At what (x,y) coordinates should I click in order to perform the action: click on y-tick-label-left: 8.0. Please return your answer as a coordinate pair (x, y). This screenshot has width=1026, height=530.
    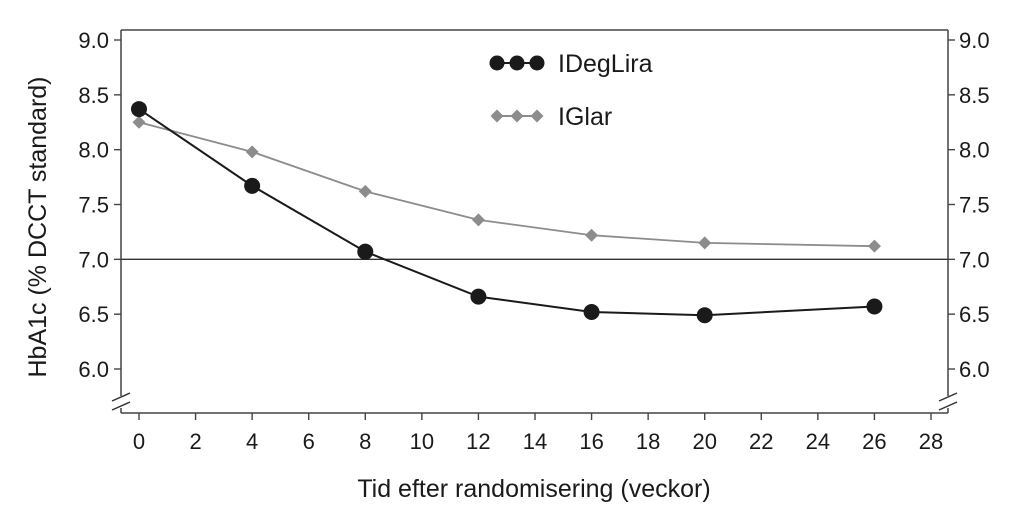
    Looking at the image, I should click on (93, 150).